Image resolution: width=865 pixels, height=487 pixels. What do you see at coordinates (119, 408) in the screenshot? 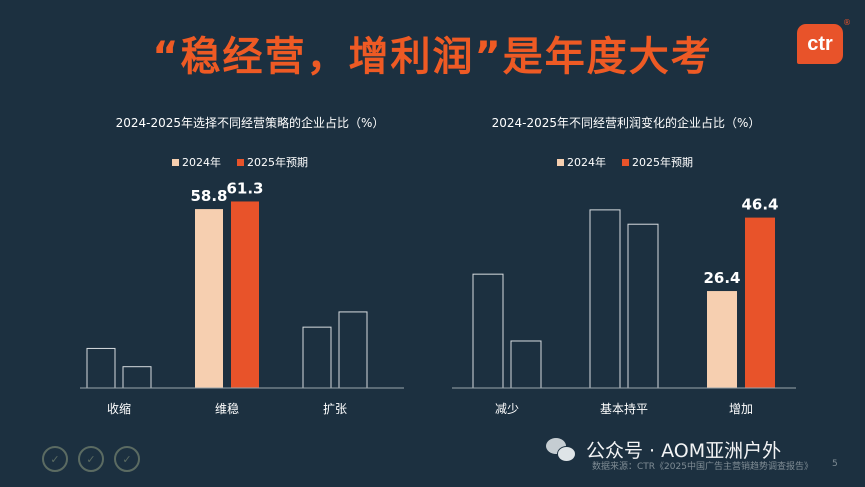
I see `category-label: 收缩` at bounding box center [119, 408].